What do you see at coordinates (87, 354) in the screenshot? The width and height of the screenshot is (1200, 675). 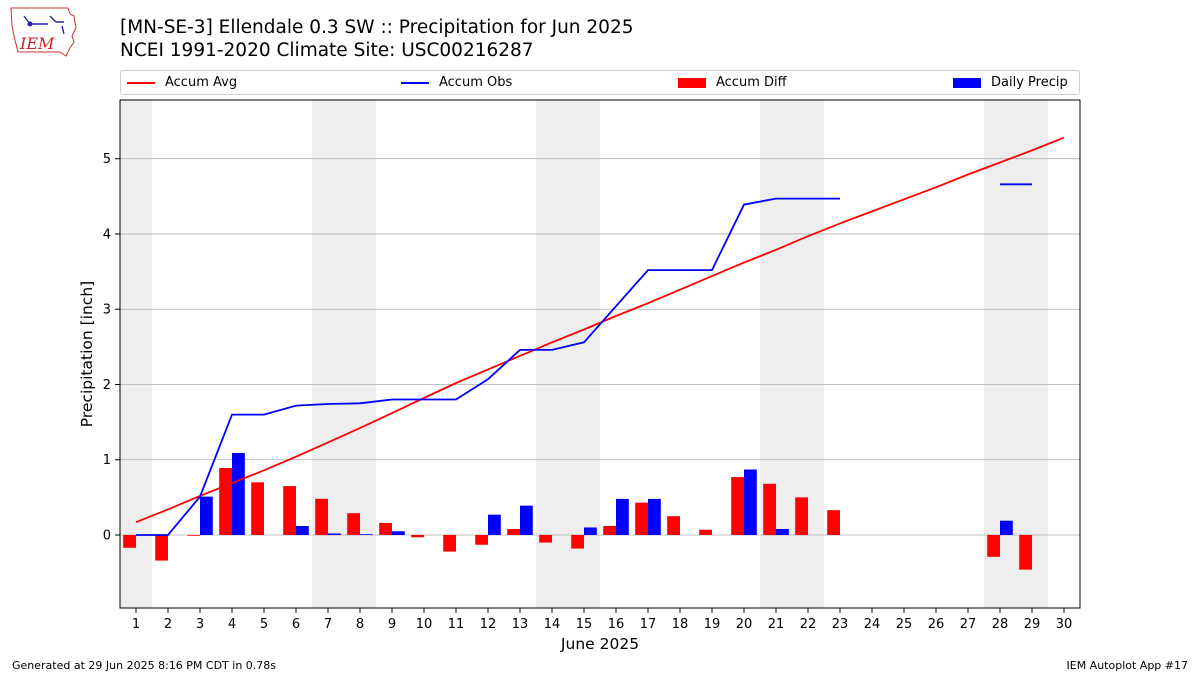 I see `y-axis-label: Precipitation [inch]` at bounding box center [87, 354].